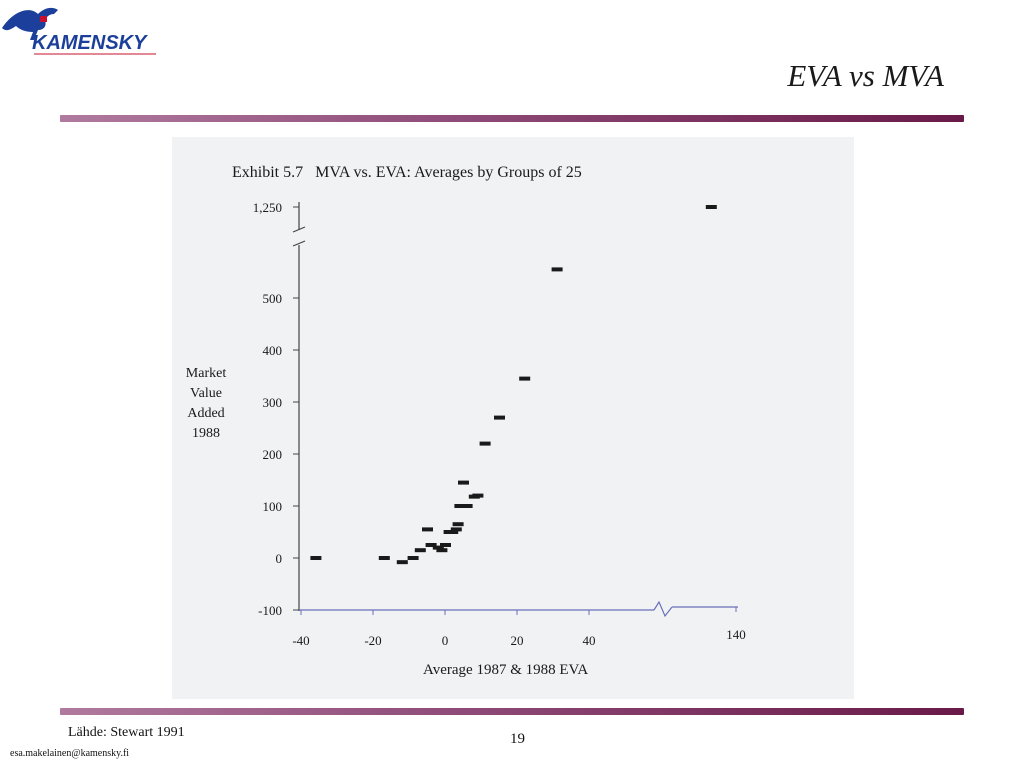 The height and width of the screenshot is (768, 1024). Describe the element at coordinates (206, 433) in the screenshot. I see `y-axis-label-line: 1988` at that location.